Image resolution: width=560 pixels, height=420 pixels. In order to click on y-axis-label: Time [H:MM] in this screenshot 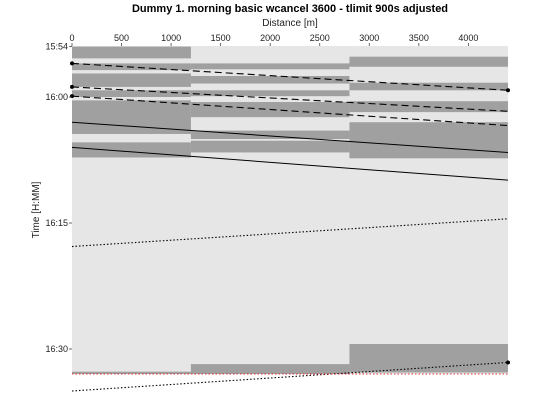, I will do `click(36, 209)`.